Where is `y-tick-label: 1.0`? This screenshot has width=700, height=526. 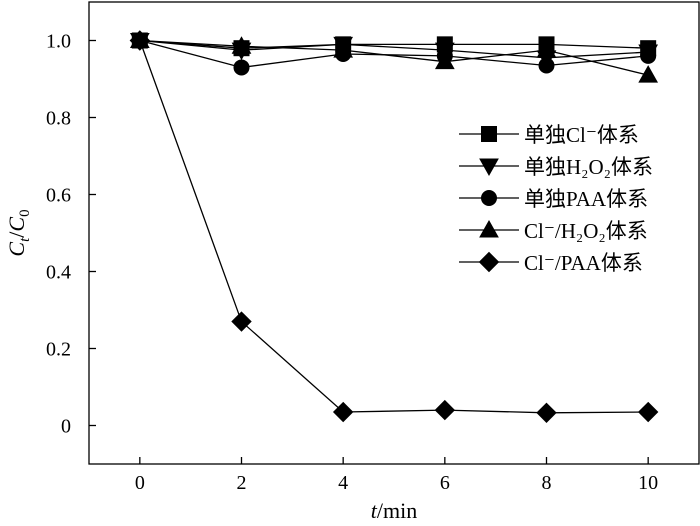
y-tick-label: 1.0 is located at coordinates (58, 42).